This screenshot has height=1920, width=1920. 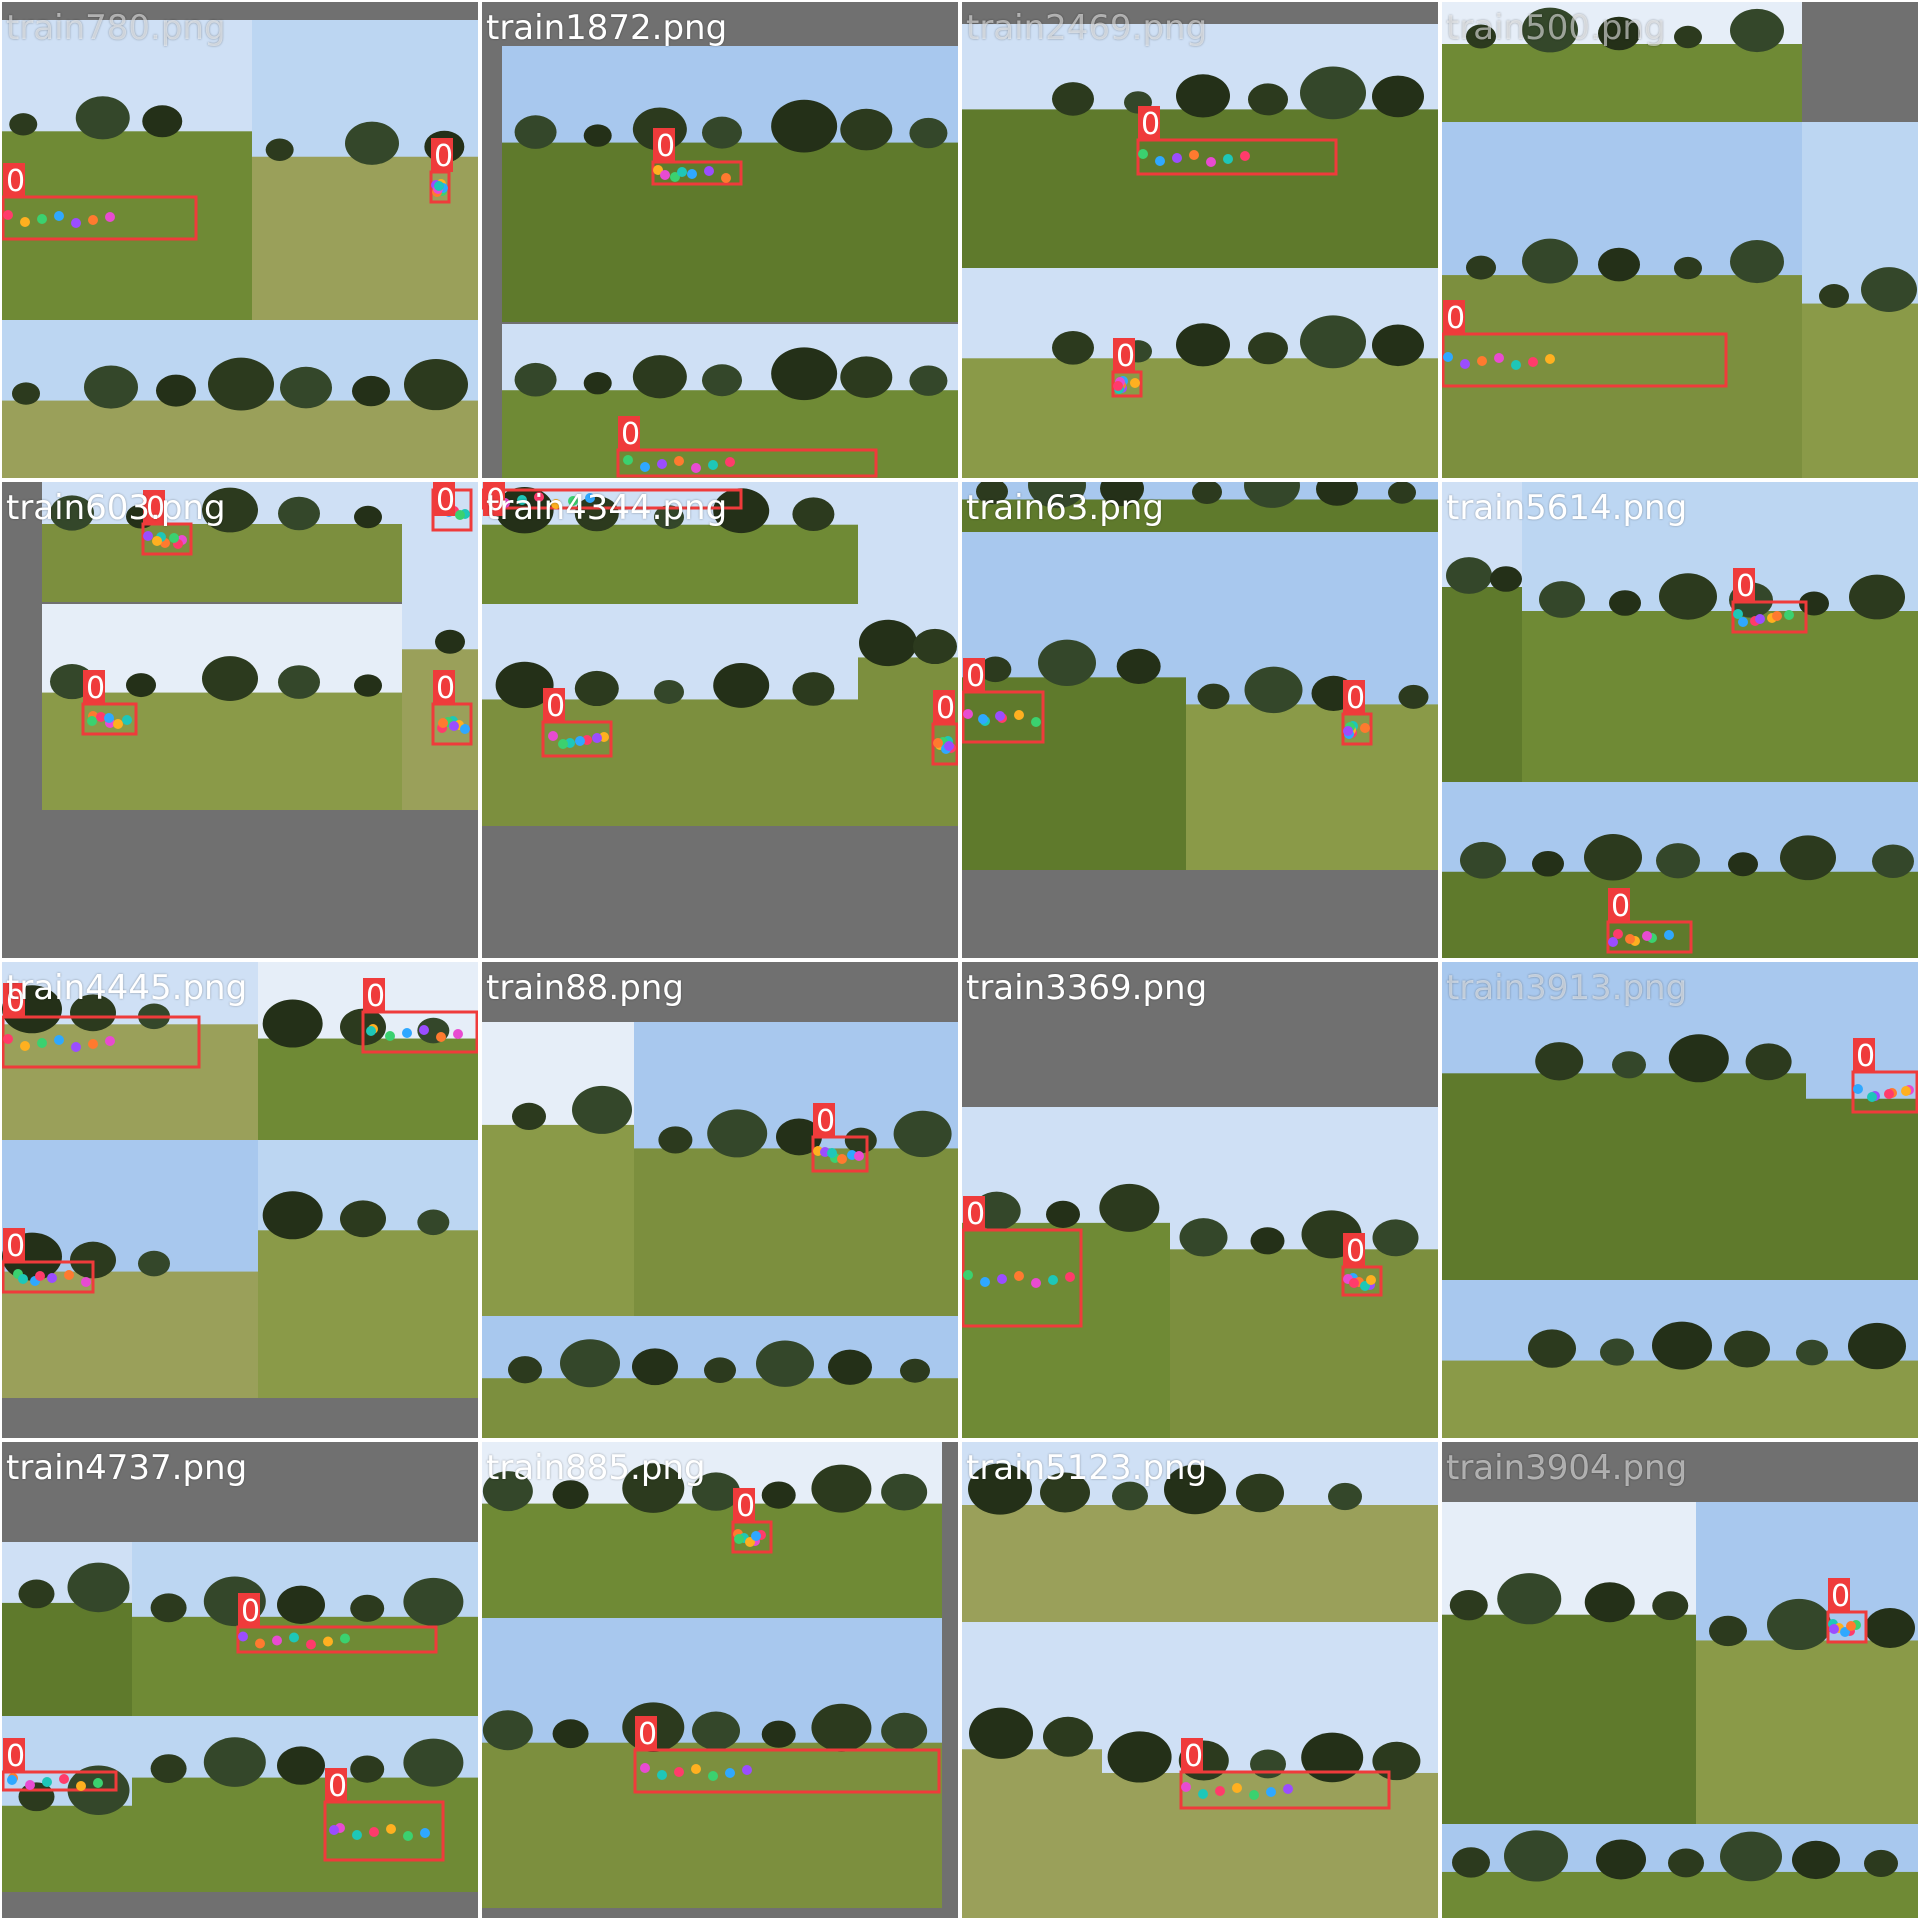 I want to click on tile-filename: train780.png, so click(x=116, y=28).